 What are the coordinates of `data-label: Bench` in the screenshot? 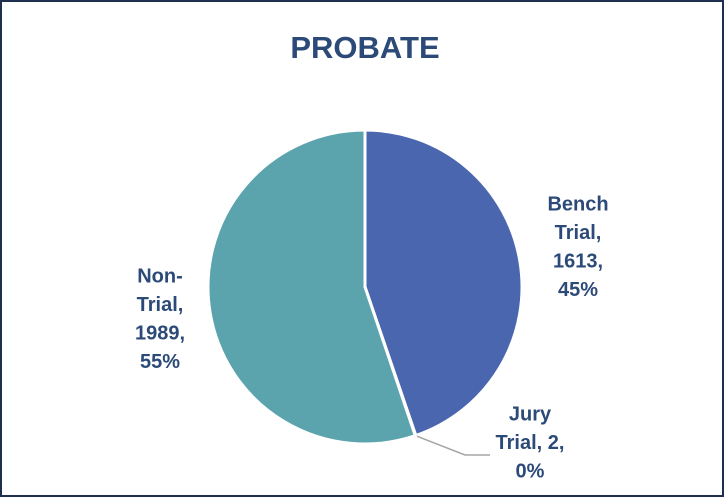 It's located at (577, 204).